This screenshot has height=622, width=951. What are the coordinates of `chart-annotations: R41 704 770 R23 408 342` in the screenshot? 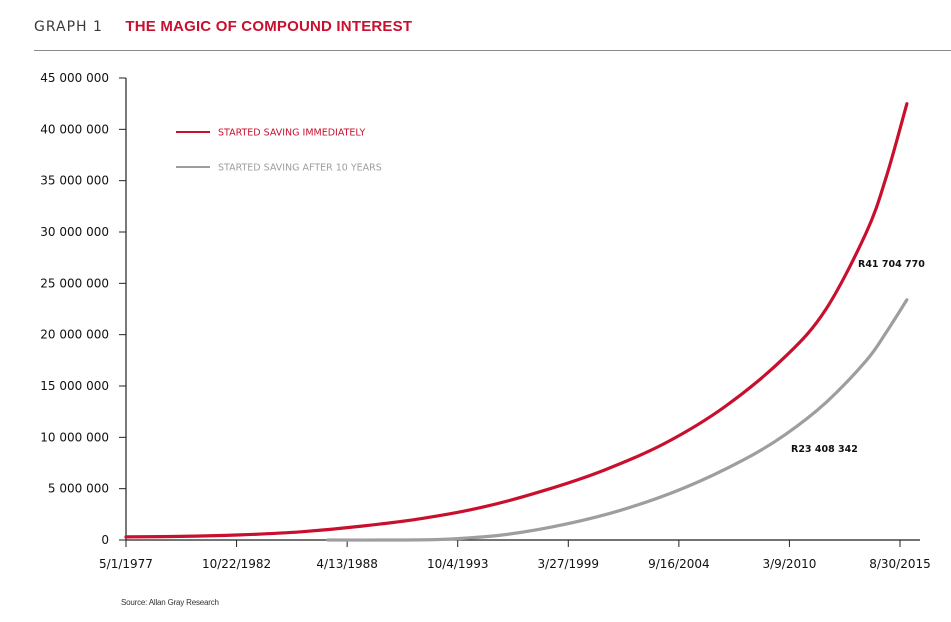 It's located at (858, 357).